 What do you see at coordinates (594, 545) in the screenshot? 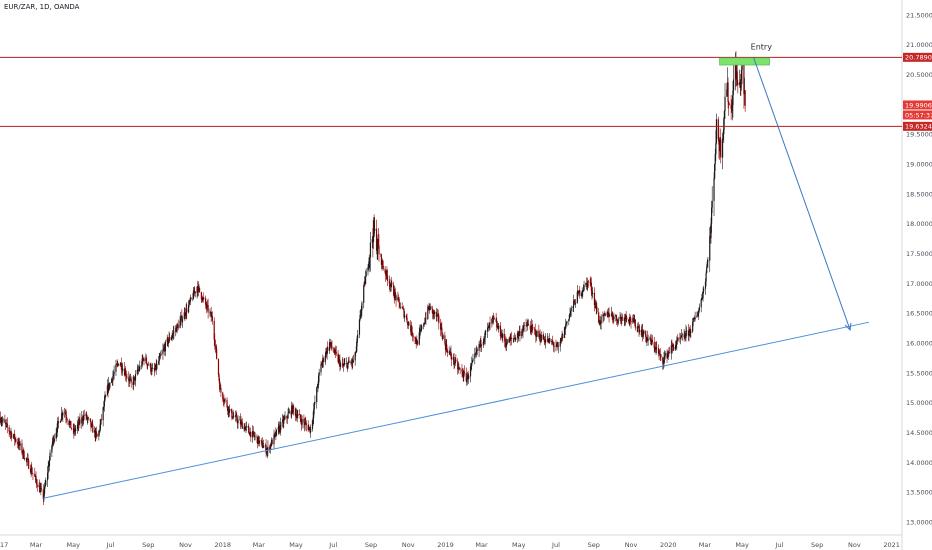
I see `x-tick-label: Sep` at bounding box center [594, 545].